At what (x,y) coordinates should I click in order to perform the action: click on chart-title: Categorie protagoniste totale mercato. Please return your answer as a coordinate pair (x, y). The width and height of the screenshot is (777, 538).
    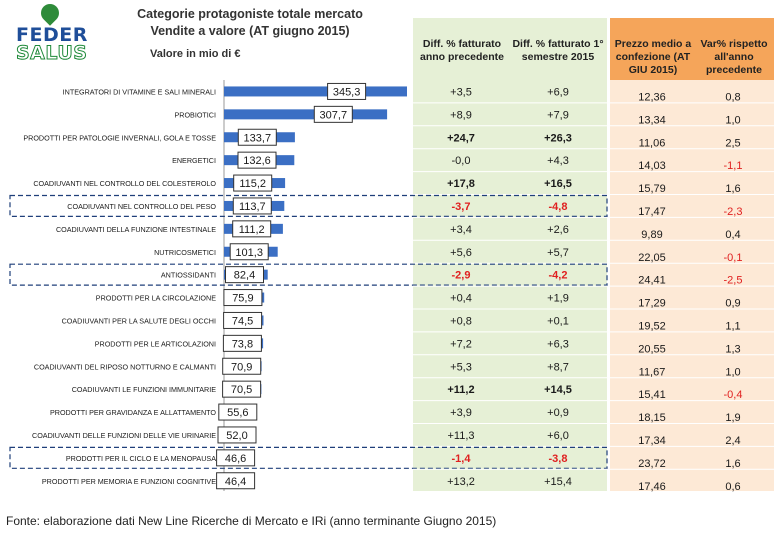
    Looking at the image, I should click on (250, 14).